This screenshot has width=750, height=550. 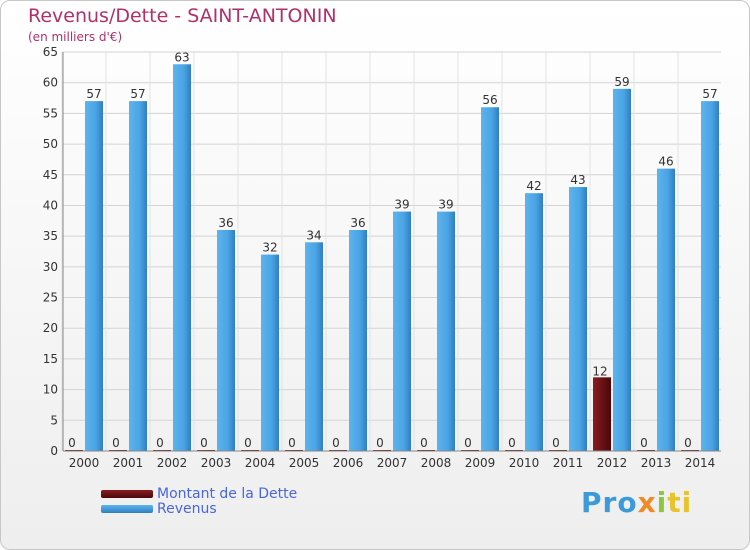 What do you see at coordinates (314, 346) in the screenshot?
I see `bar-revenus-2005` at bounding box center [314, 346].